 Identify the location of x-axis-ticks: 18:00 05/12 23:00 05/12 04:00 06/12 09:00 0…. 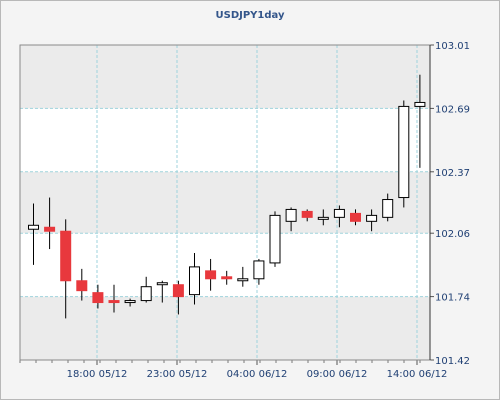
(257, 374).